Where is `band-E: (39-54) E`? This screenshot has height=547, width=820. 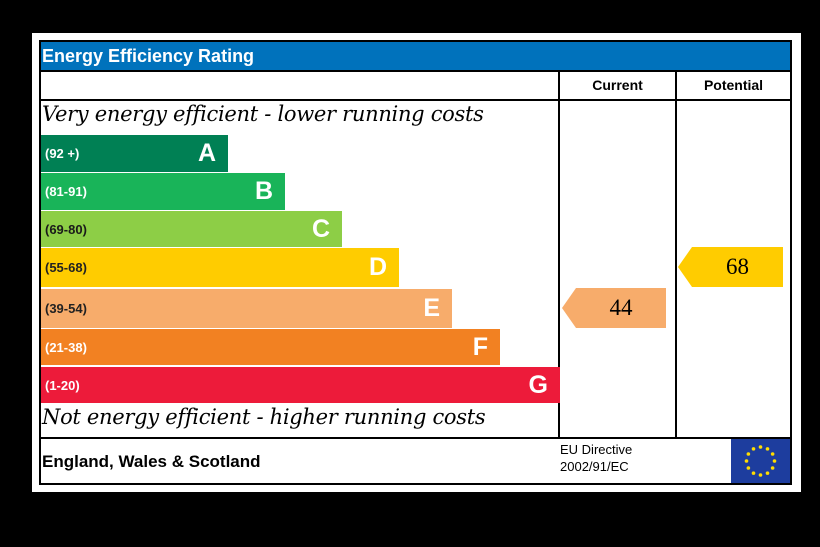 band-E: (39-54) E is located at coordinates (246, 308).